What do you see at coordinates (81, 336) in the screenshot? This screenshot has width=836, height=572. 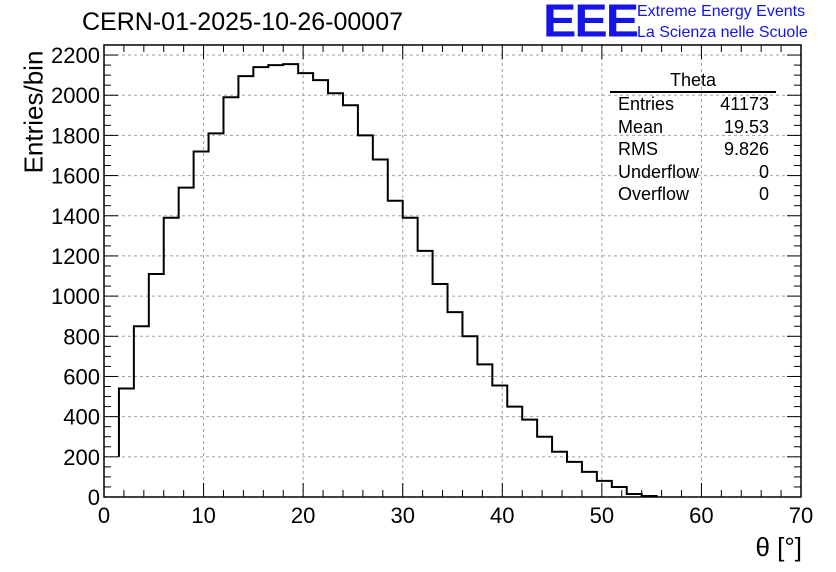 I see `y-tick-label: 800` at bounding box center [81, 336].